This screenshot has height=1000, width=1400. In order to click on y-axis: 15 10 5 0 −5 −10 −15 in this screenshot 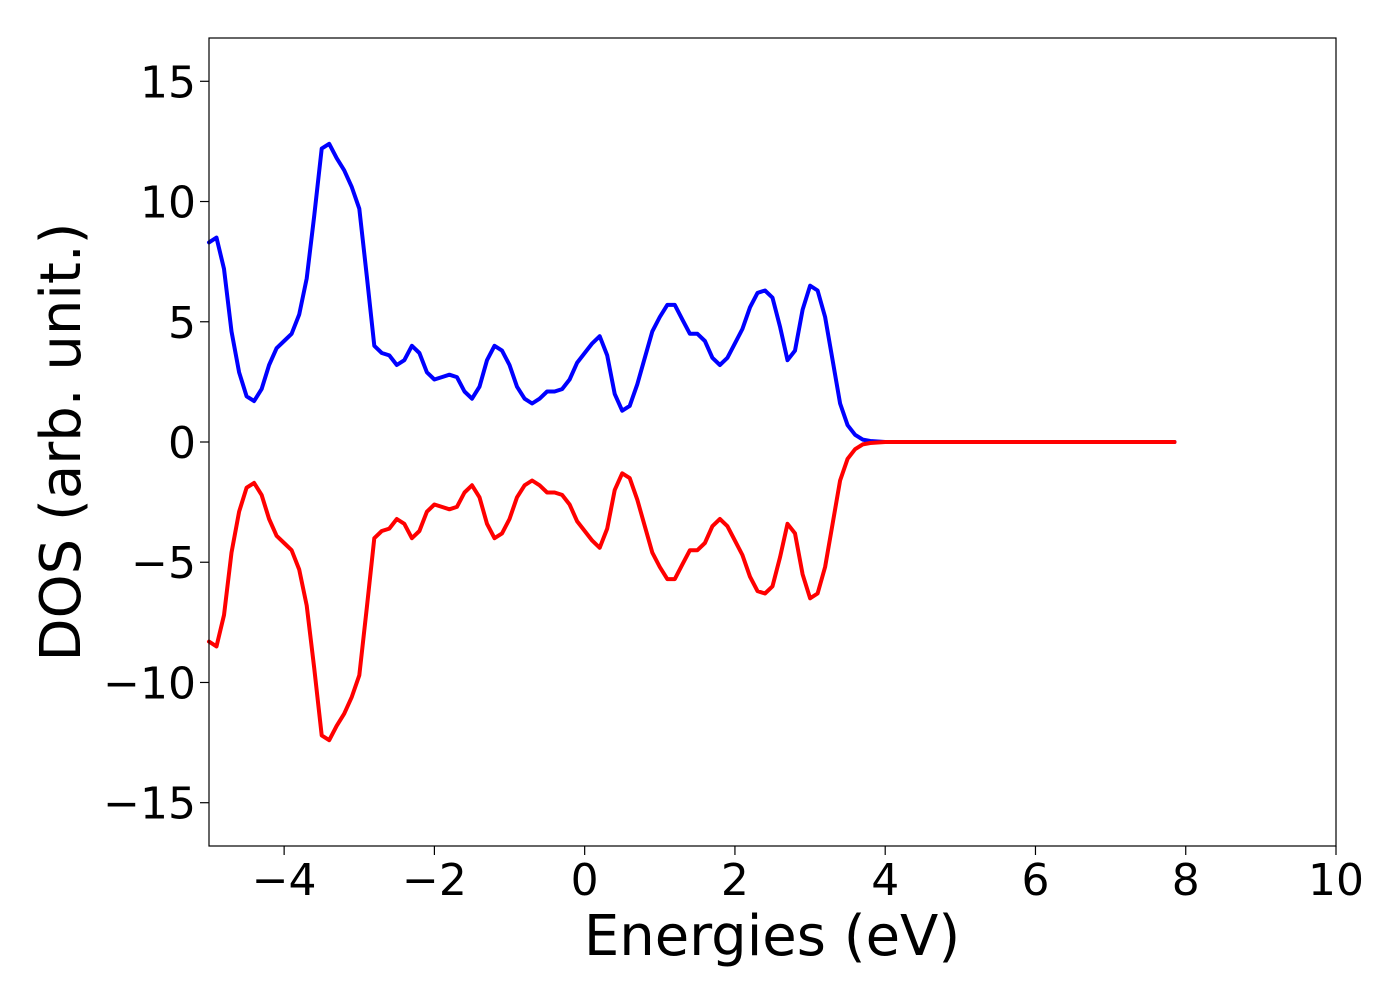, I will do `click(156, 443)`.